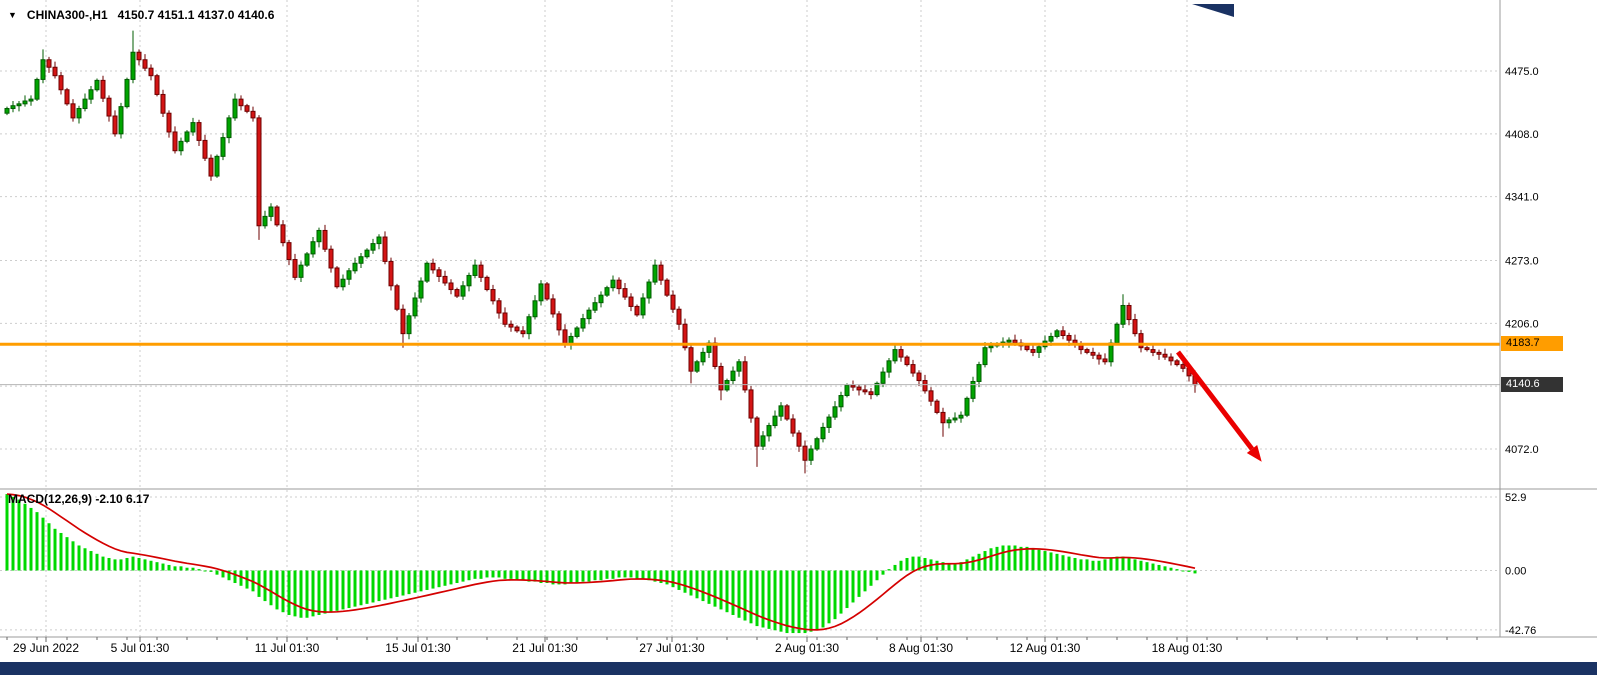  I want to click on price-axis-label: 4475.0, so click(1522, 72).